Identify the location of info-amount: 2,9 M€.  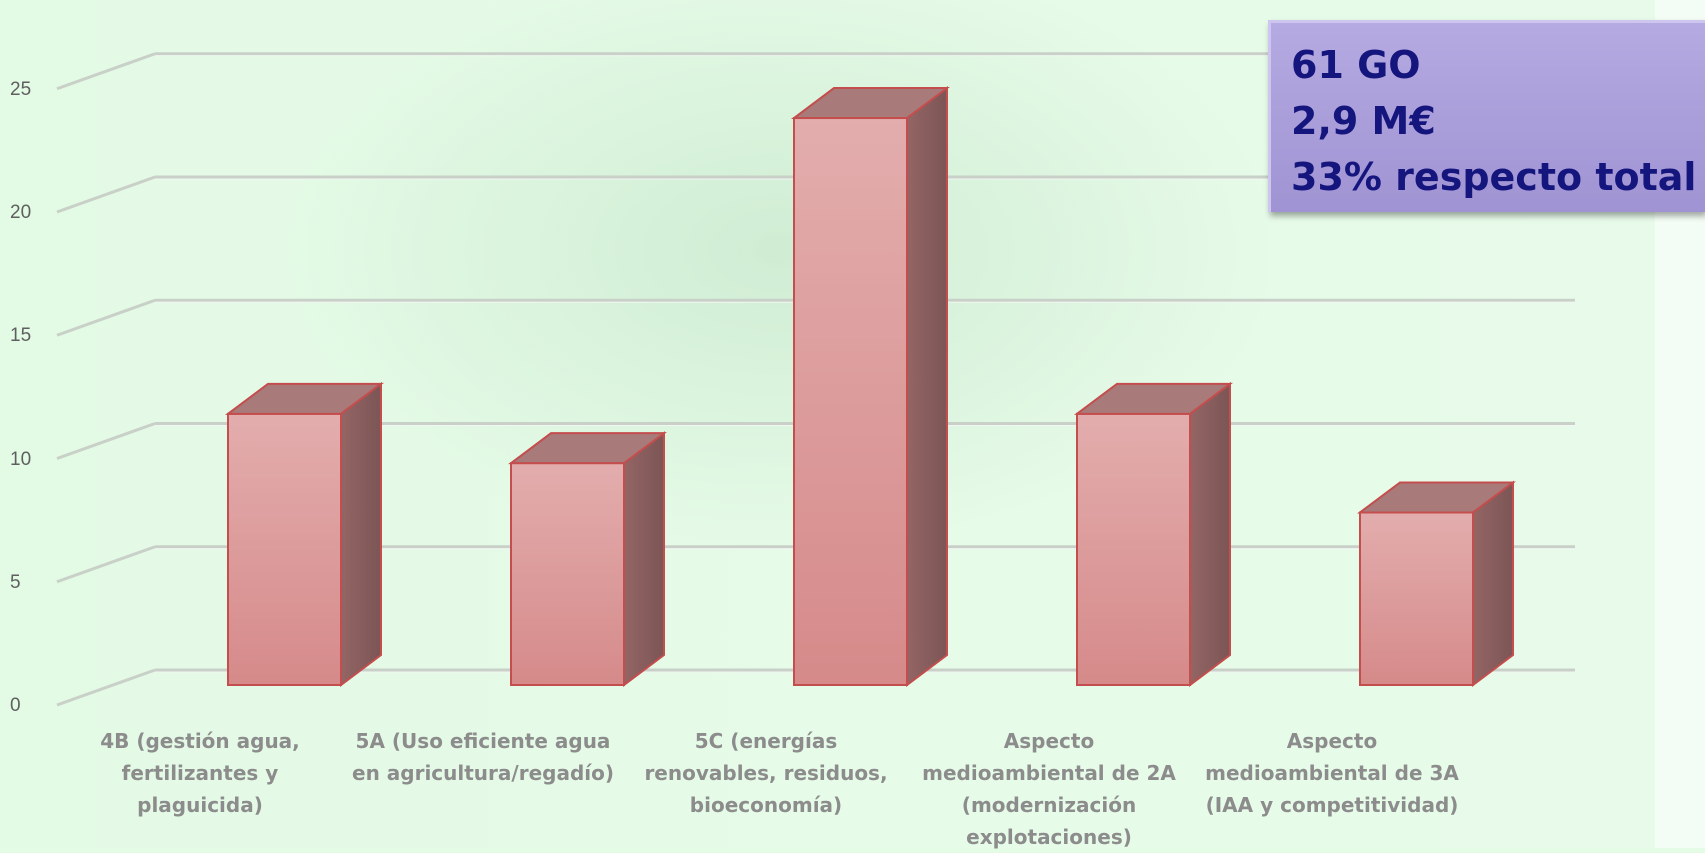
(1363, 121).